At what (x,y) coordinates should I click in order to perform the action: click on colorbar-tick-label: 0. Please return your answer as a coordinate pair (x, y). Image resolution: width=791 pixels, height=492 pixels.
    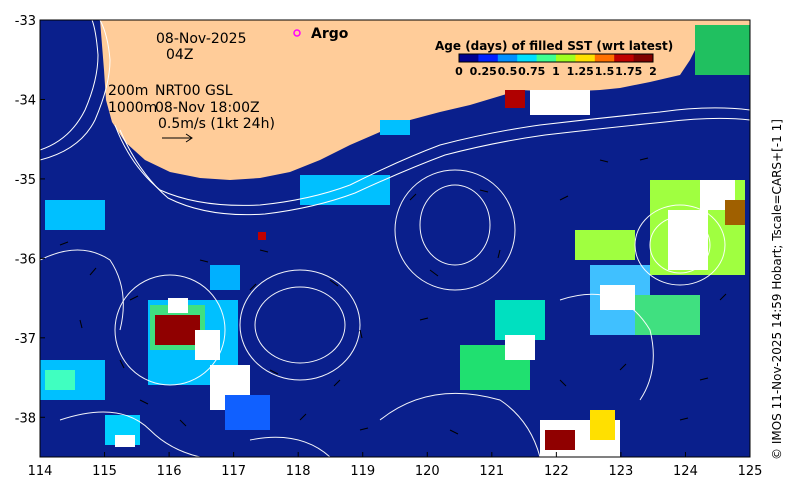
    Looking at the image, I should click on (459, 71).